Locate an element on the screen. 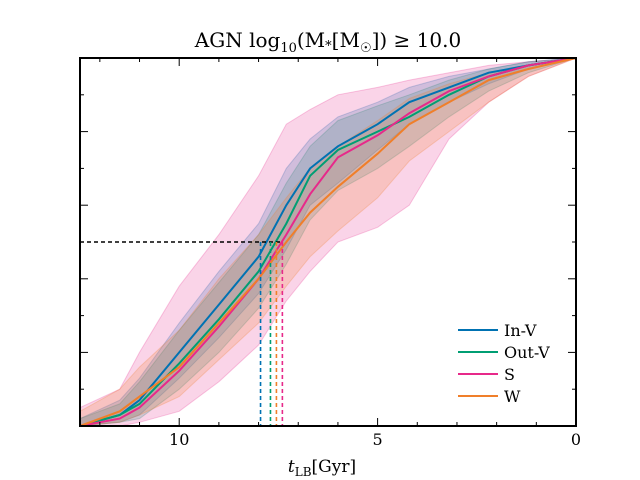  x-tick-label: 0 is located at coordinates (576, 439).